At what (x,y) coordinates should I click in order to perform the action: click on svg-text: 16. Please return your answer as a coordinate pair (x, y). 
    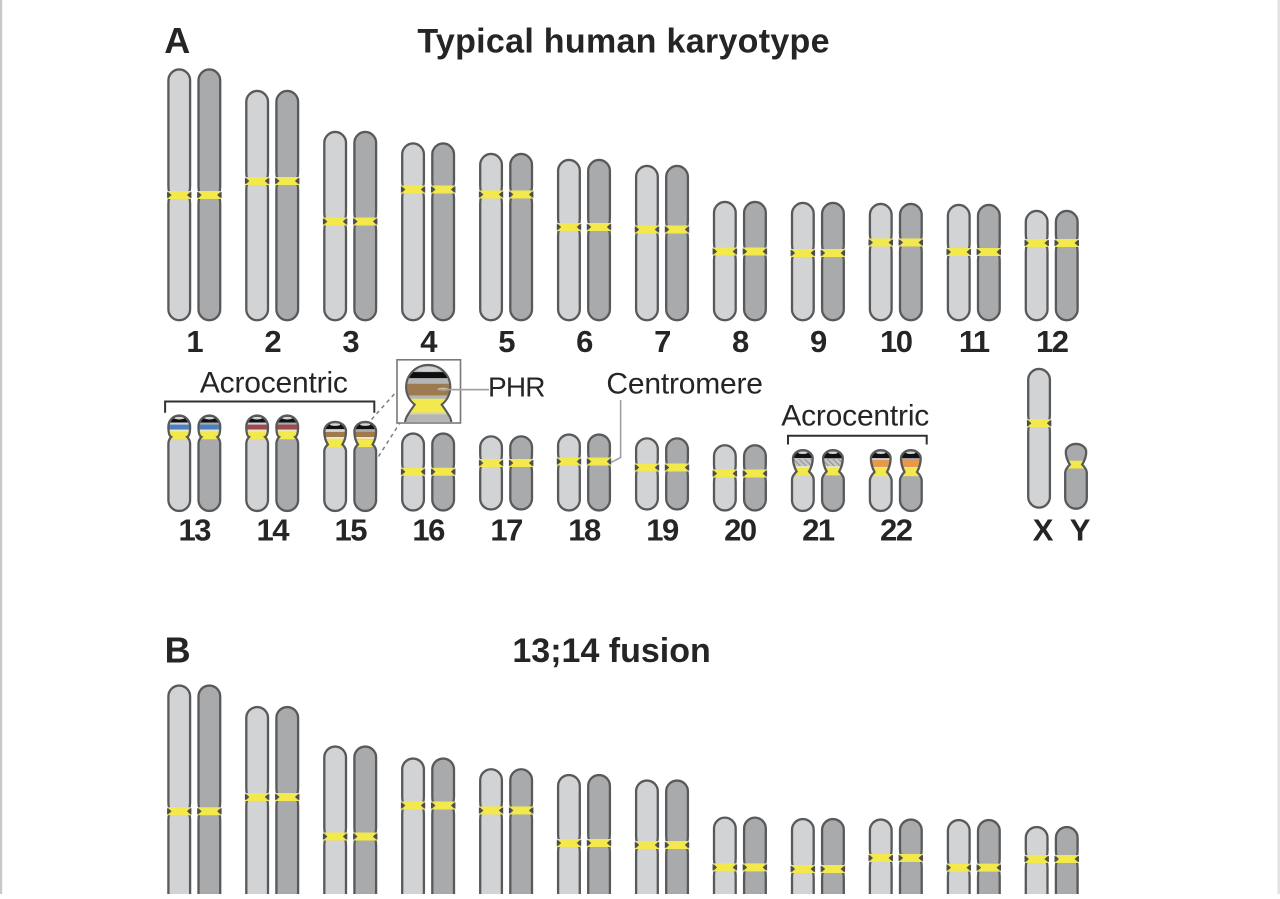
    Looking at the image, I should click on (428, 530).